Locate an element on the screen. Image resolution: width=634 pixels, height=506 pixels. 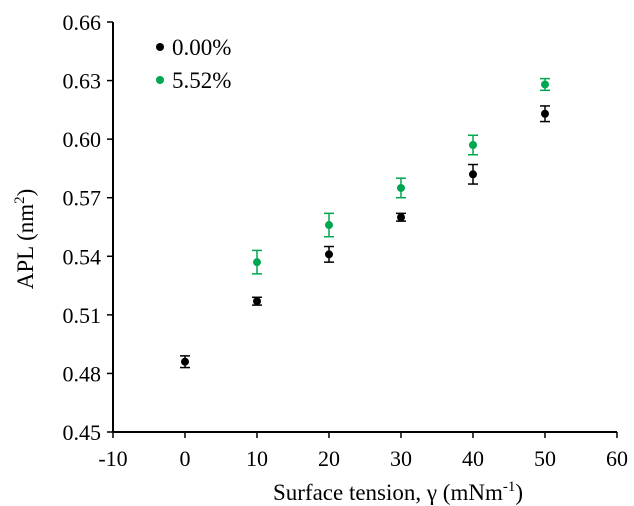
y-tick-label: 0.63 is located at coordinates (82, 81).